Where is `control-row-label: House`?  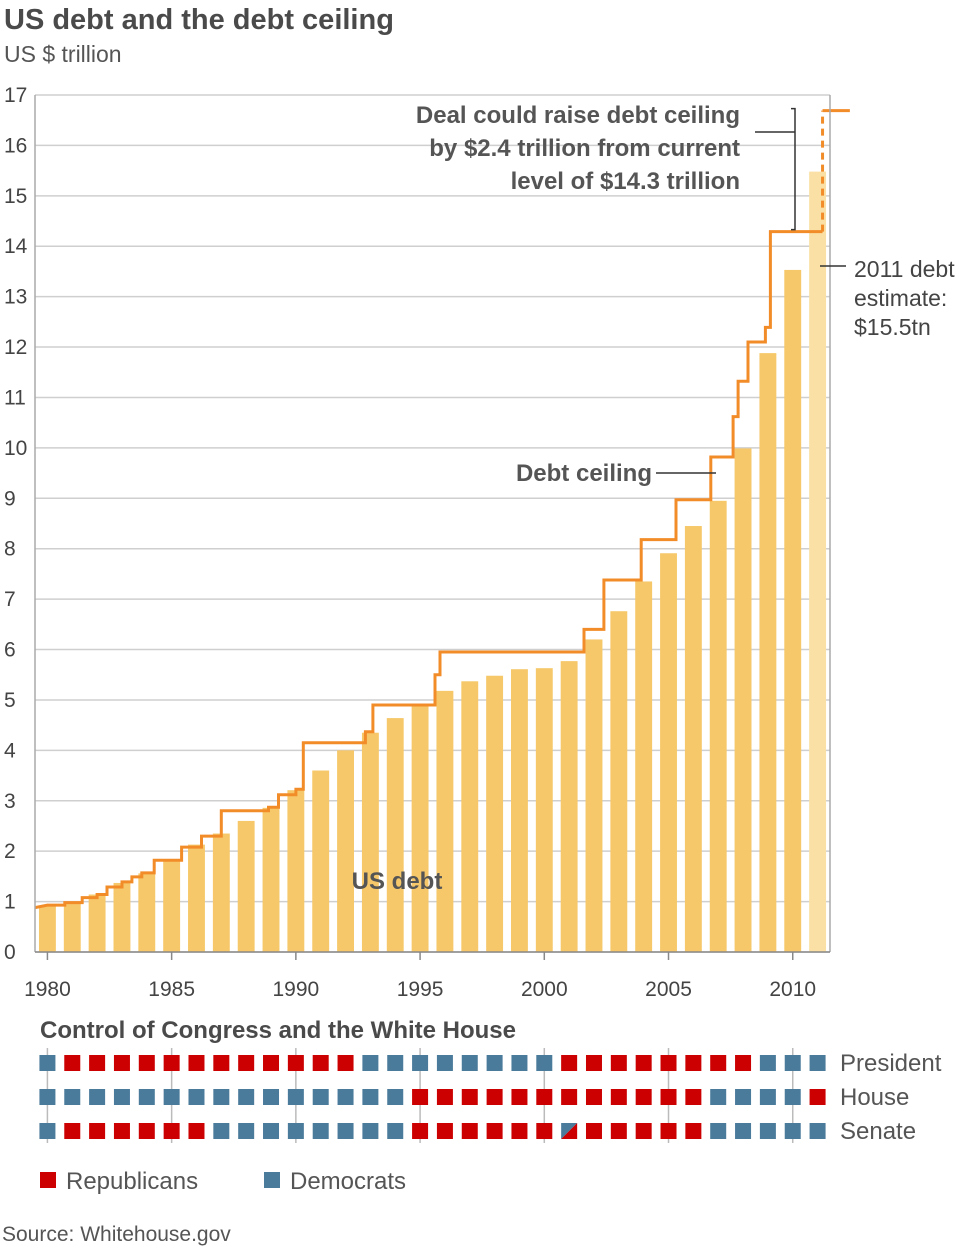
control-row-label: House is located at coordinates (874, 1097).